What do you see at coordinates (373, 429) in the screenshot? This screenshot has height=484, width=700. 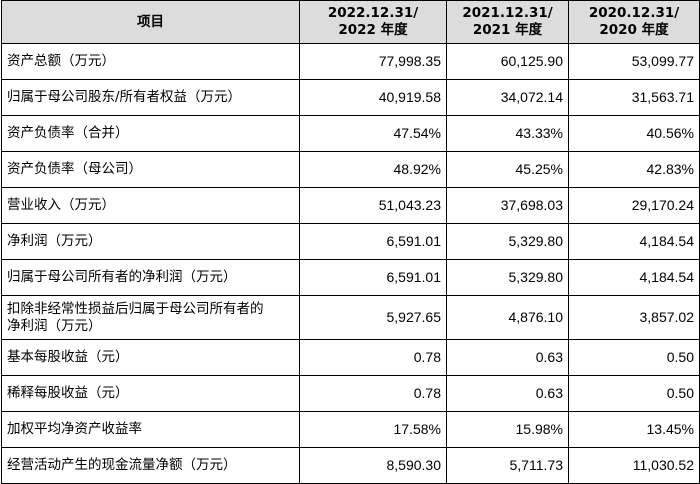 I see `cell-2022: 17.58%` at bounding box center [373, 429].